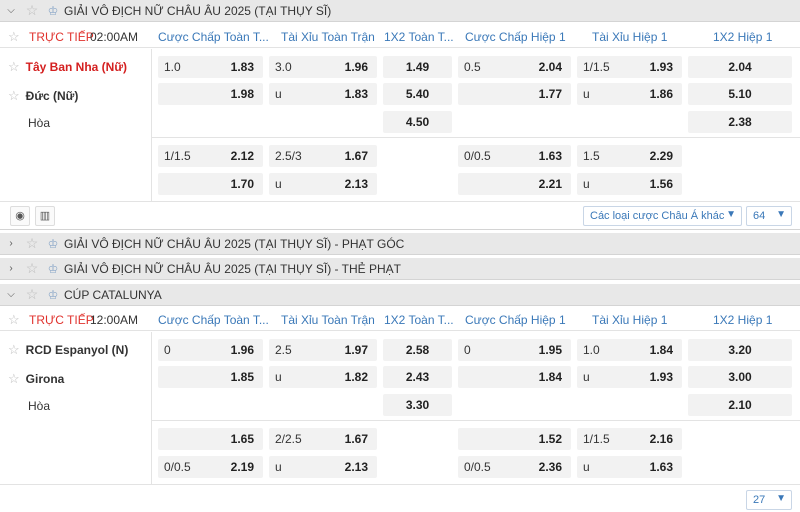  Describe the element at coordinates (740, 122) in the screenshot. I see `odds-cell: 2.38` at that location.